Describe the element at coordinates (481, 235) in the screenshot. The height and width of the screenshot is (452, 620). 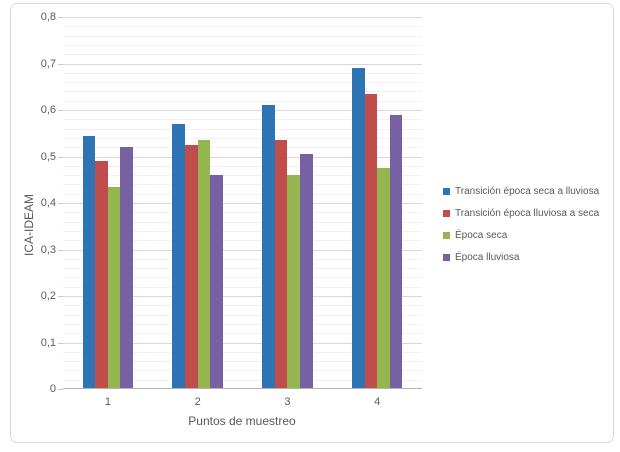
I see `legend-label: Época seca` at that location.